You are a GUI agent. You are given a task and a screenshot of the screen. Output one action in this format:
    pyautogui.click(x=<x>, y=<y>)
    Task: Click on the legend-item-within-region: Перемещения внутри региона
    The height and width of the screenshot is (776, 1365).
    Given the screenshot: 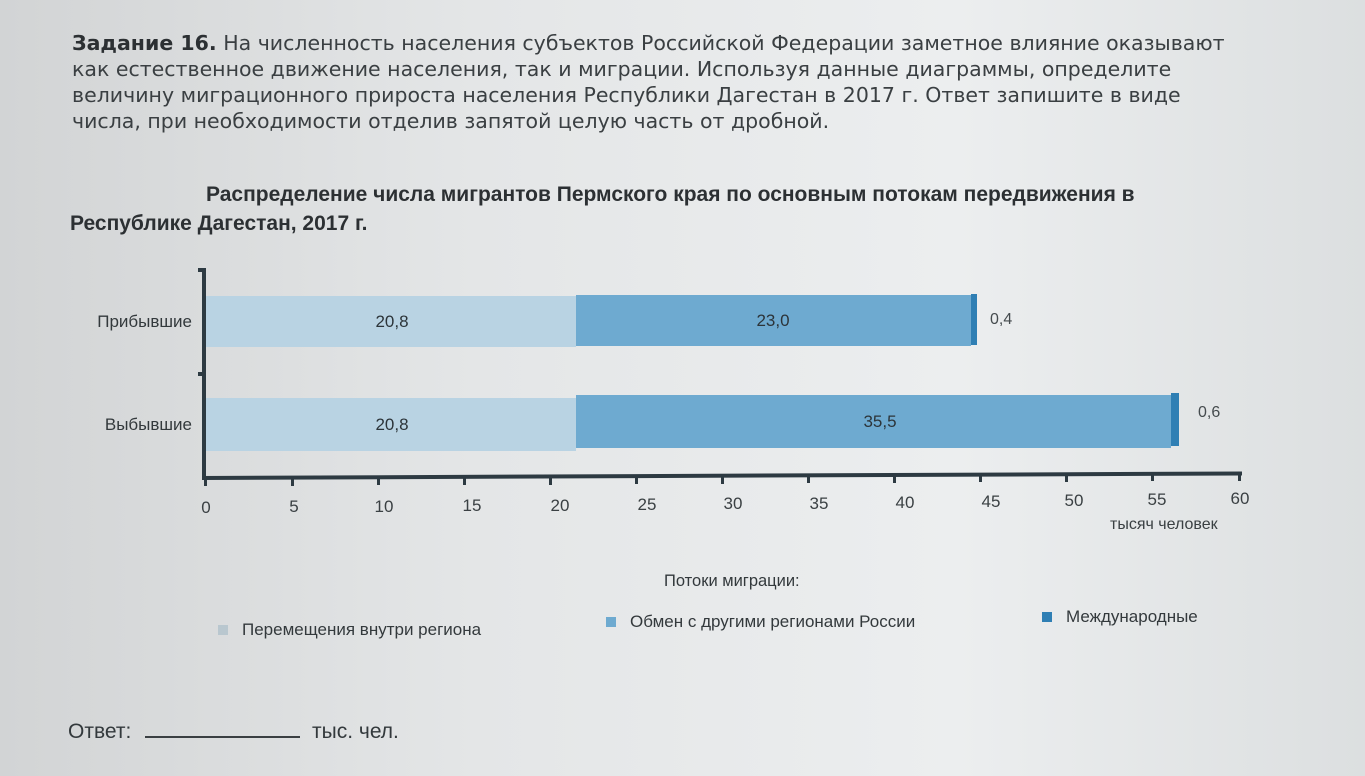 What is the action you would take?
    pyautogui.click(x=349, y=630)
    